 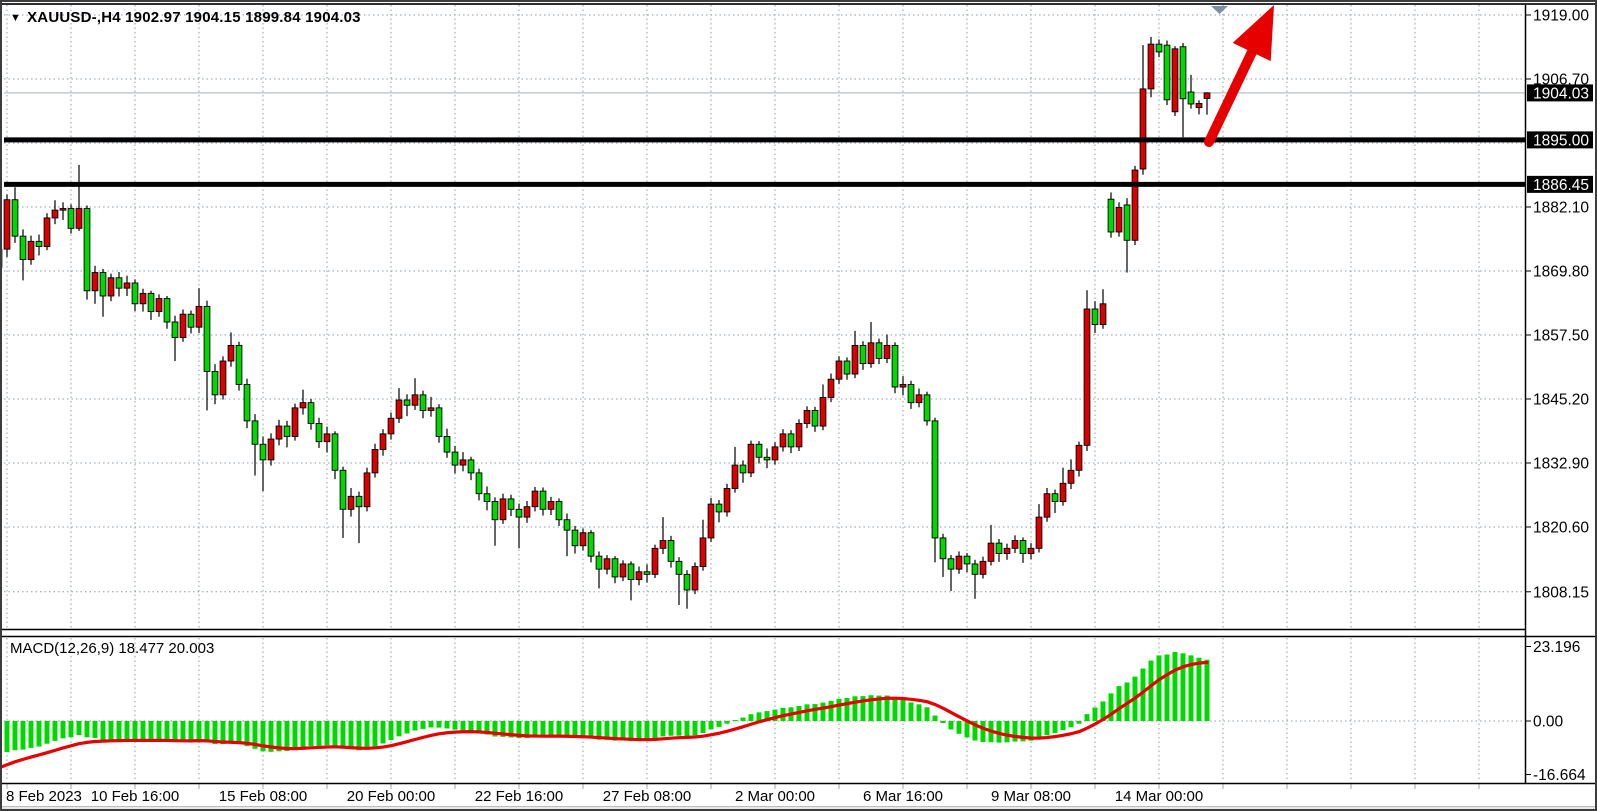 What do you see at coordinates (647, 796) in the screenshot?
I see `time-axis-label: 27 Feb 08:00` at bounding box center [647, 796].